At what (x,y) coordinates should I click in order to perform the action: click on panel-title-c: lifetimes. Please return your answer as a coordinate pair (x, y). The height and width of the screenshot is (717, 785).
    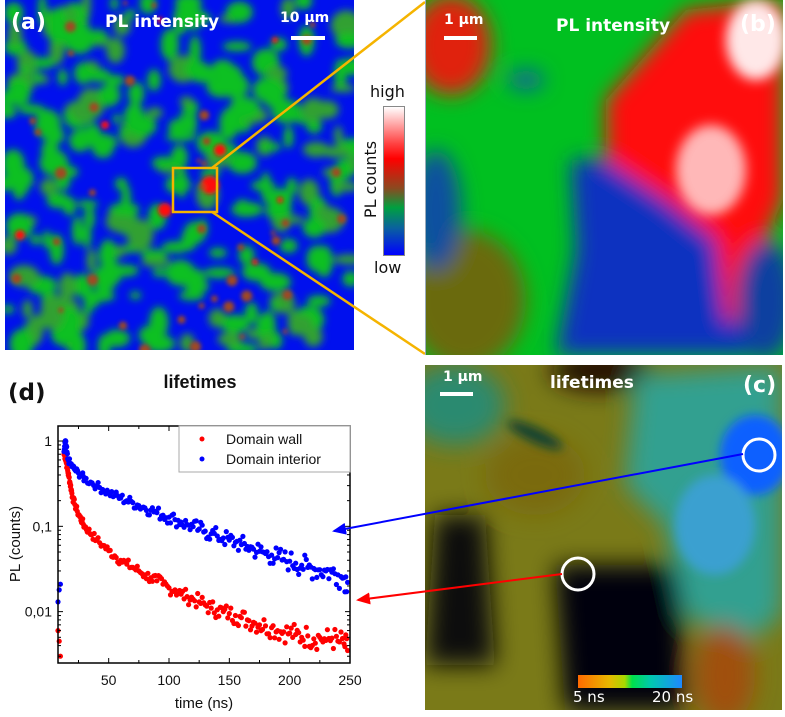
    Looking at the image, I should click on (592, 383).